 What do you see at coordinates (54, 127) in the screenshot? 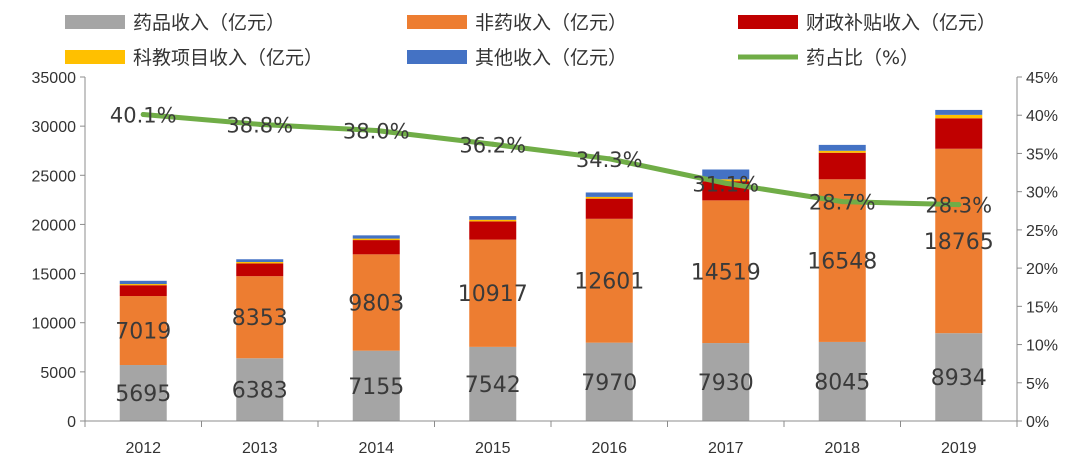
I see `y-left-tick-label: 30000` at bounding box center [54, 127].